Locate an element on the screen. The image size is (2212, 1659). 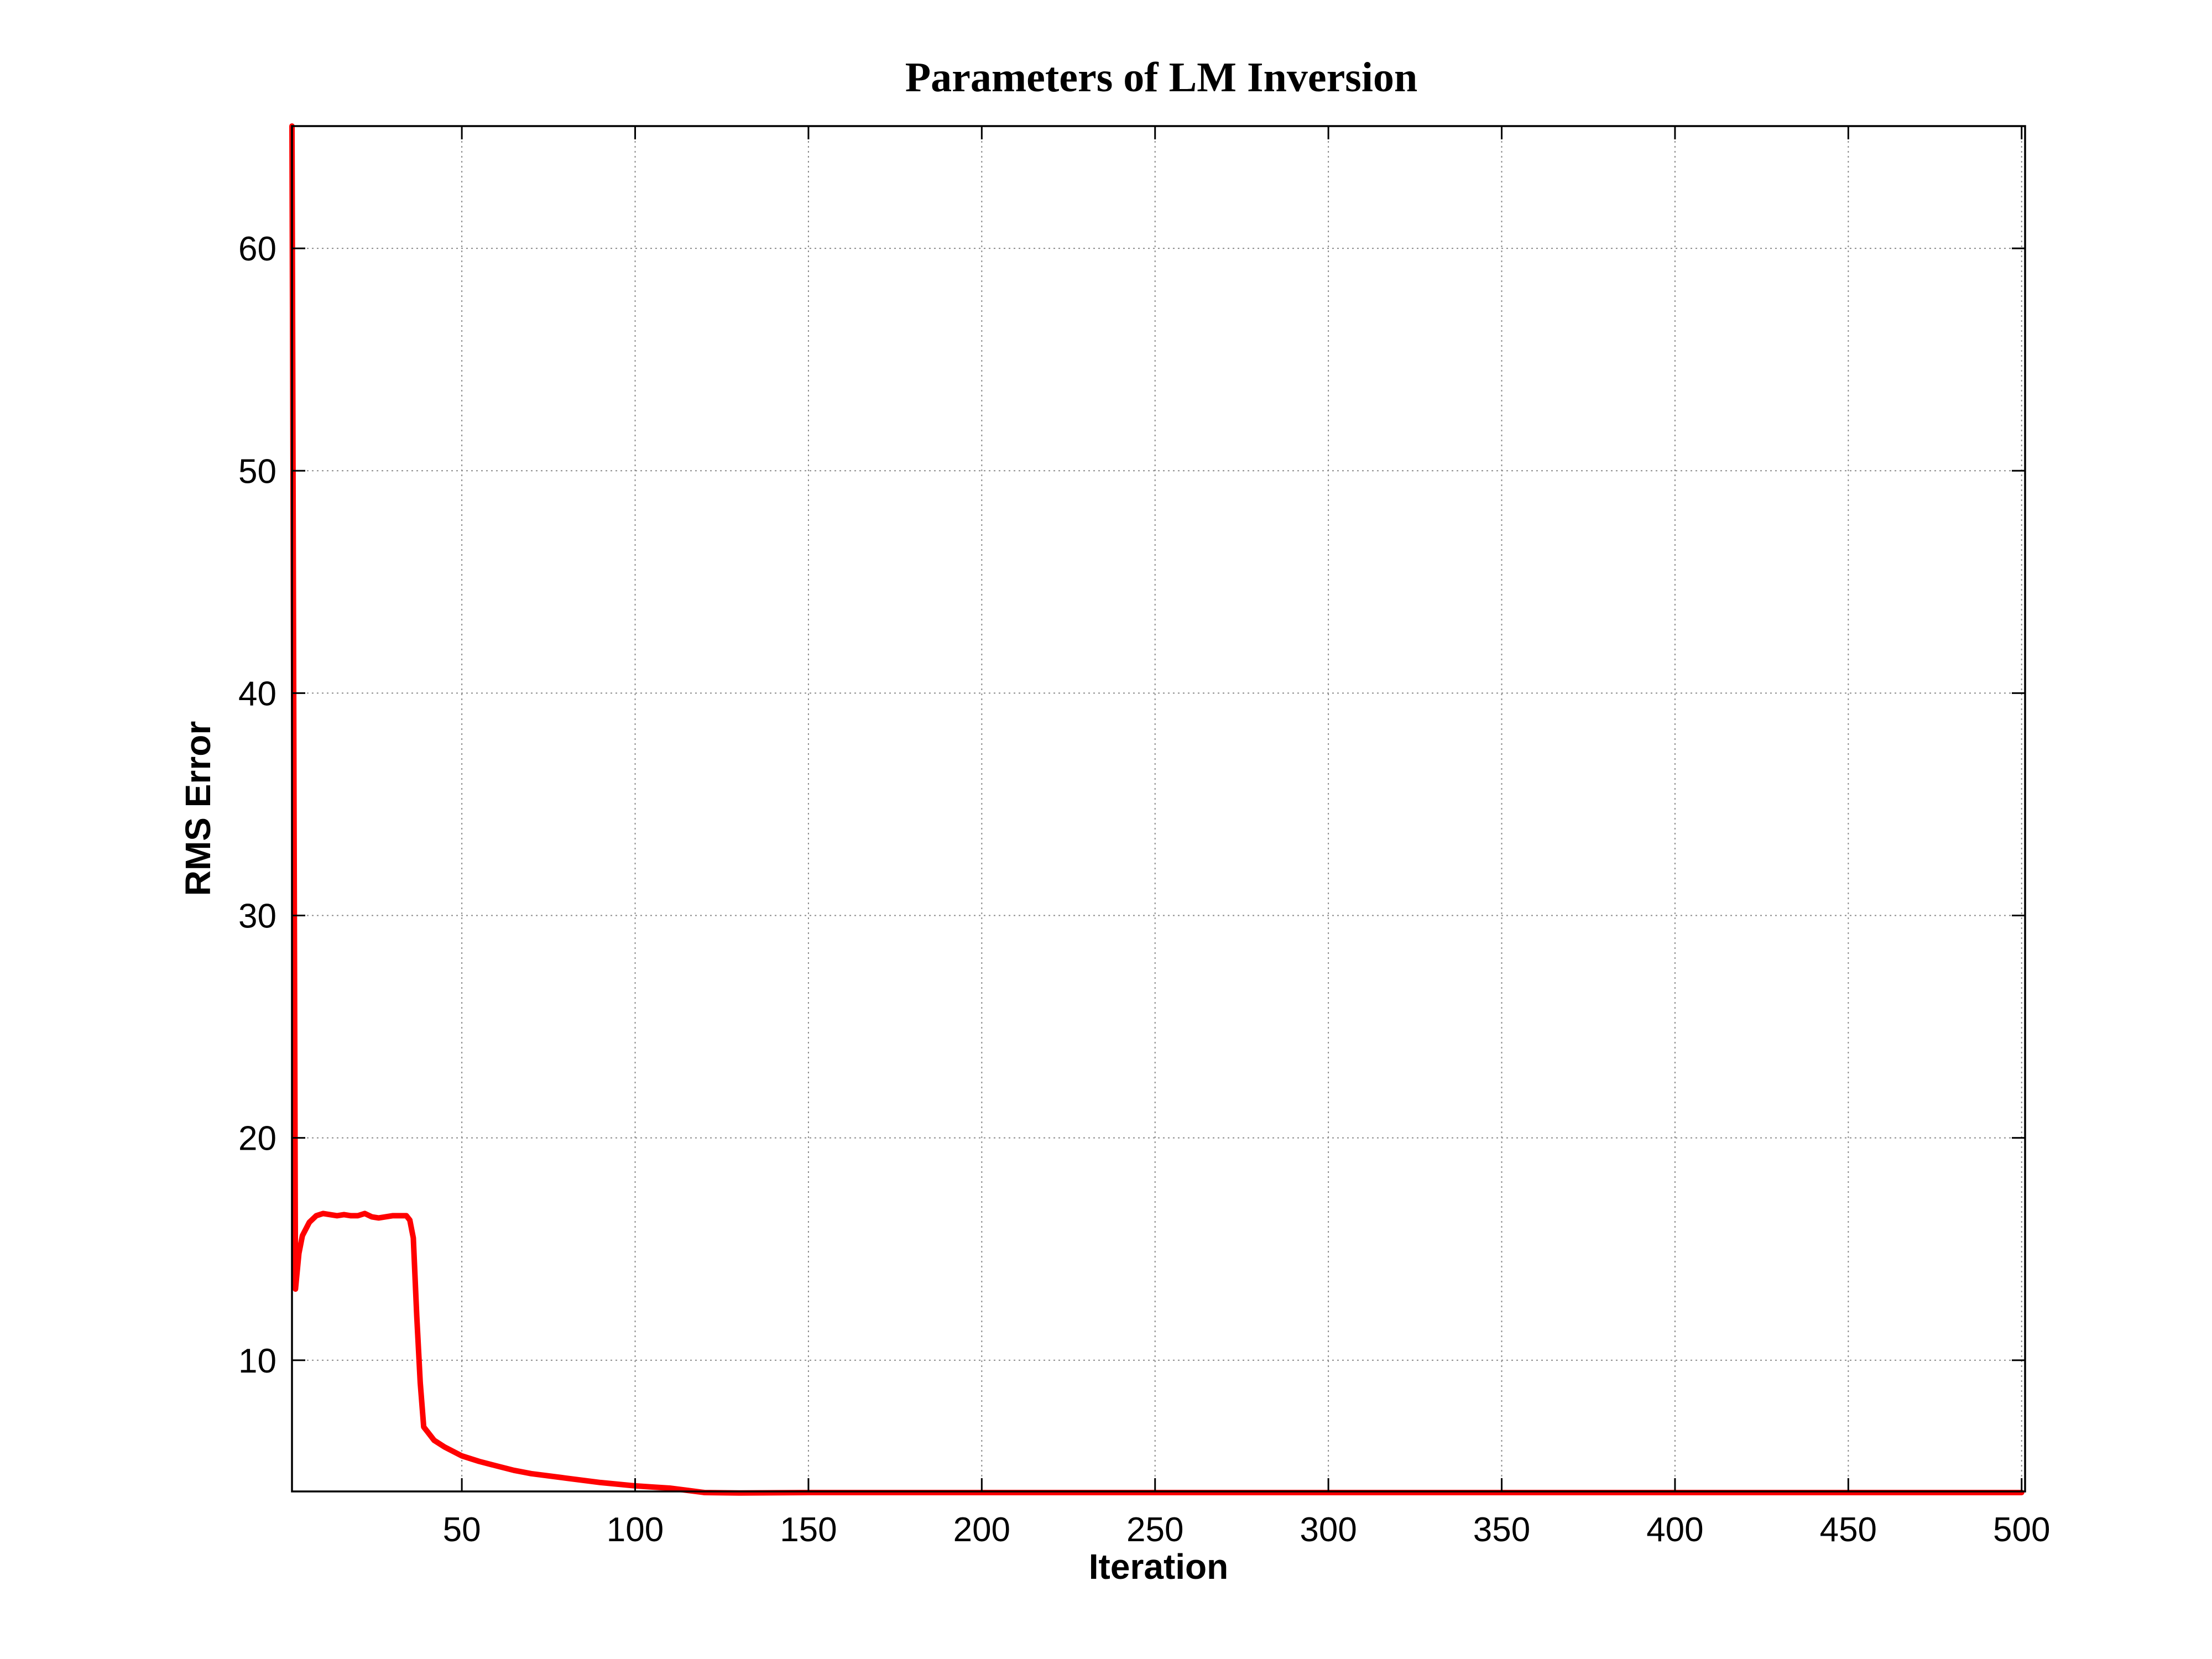
y-tick-label-0: 10 is located at coordinates (257, 1361).